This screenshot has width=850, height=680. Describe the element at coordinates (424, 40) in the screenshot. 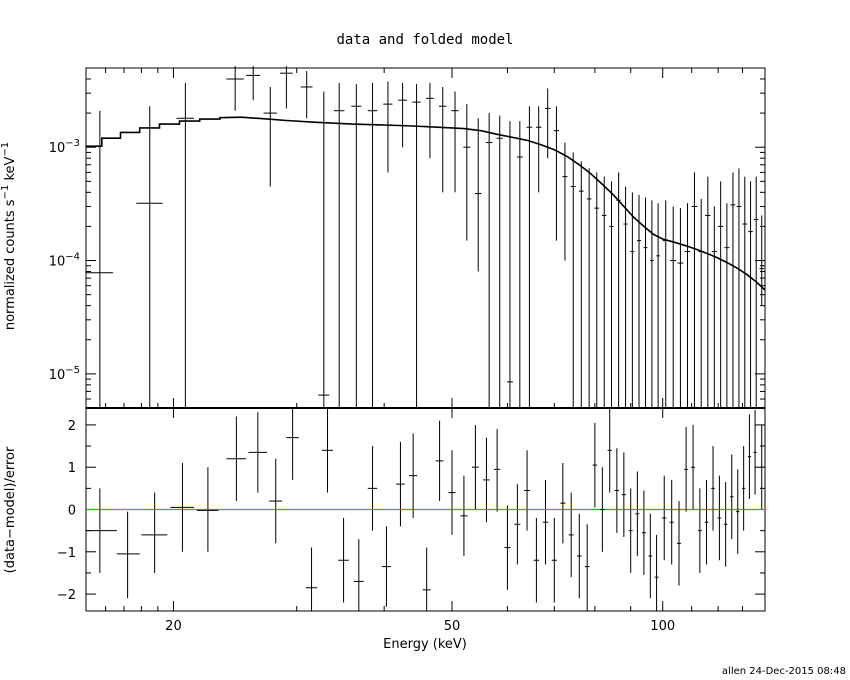

I see `chart-title: data and folded model` at that location.